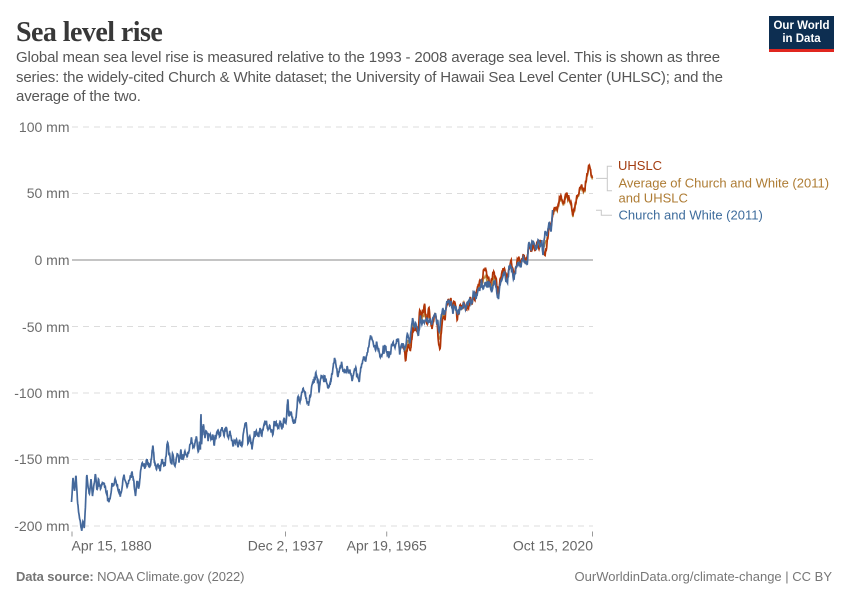 This screenshot has height=600, width=850. What do you see at coordinates (41, 459) in the screenshot?
I see `svg-text: -150 mm` at bounding box center [41, 459].